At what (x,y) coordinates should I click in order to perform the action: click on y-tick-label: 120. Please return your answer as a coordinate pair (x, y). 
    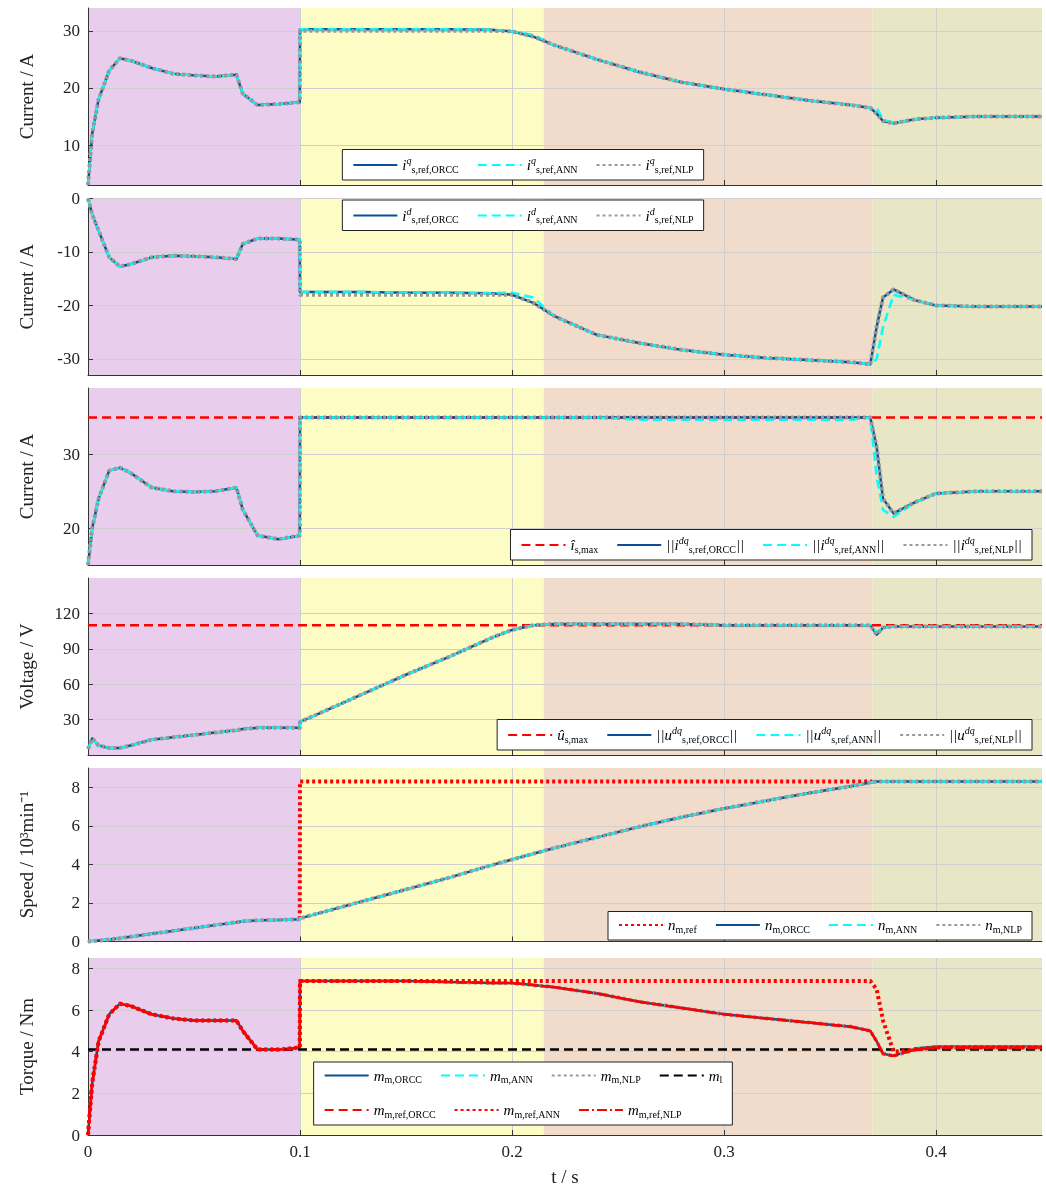
    Looking at the image, I should click on (67, 613).